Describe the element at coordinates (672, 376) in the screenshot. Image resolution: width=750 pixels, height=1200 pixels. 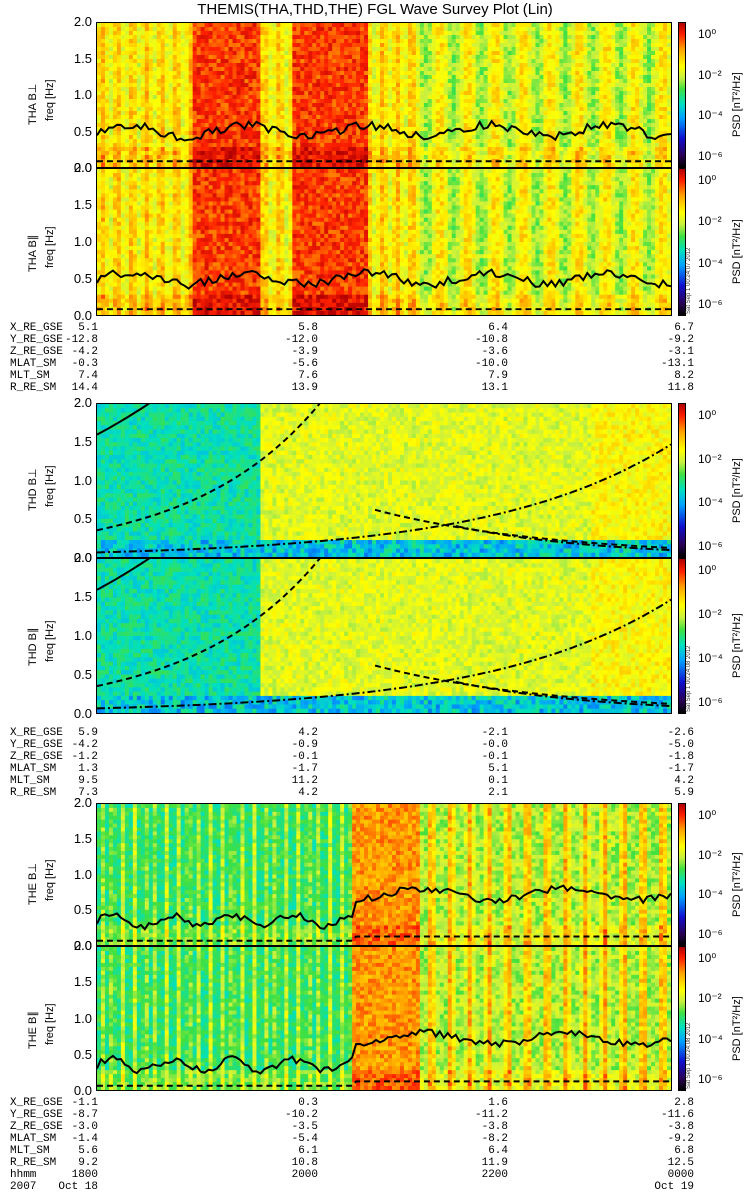
I see `ephemeris-value: 8.2` at that location.